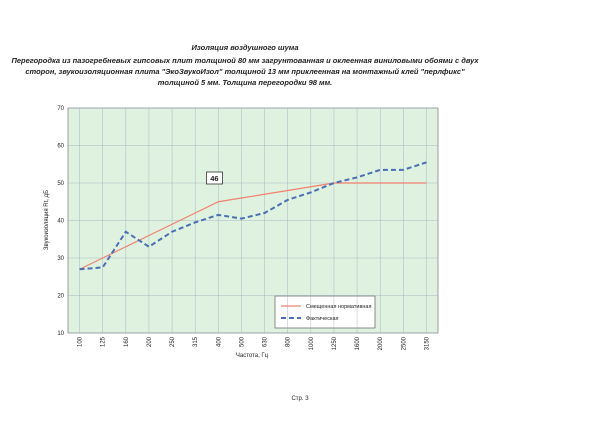 The width and height of the screenshot is (600, 441). I want to click on x-tick-label: 1000, so click(312, 343).